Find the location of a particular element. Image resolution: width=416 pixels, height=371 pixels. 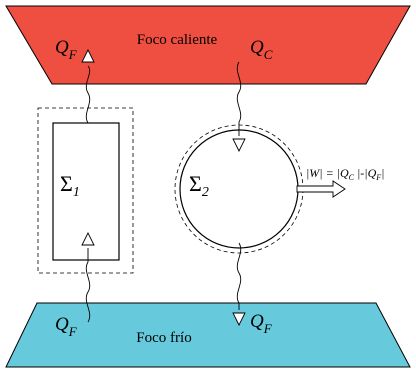

q-c-label: QC is located at coordinates (261, 49).